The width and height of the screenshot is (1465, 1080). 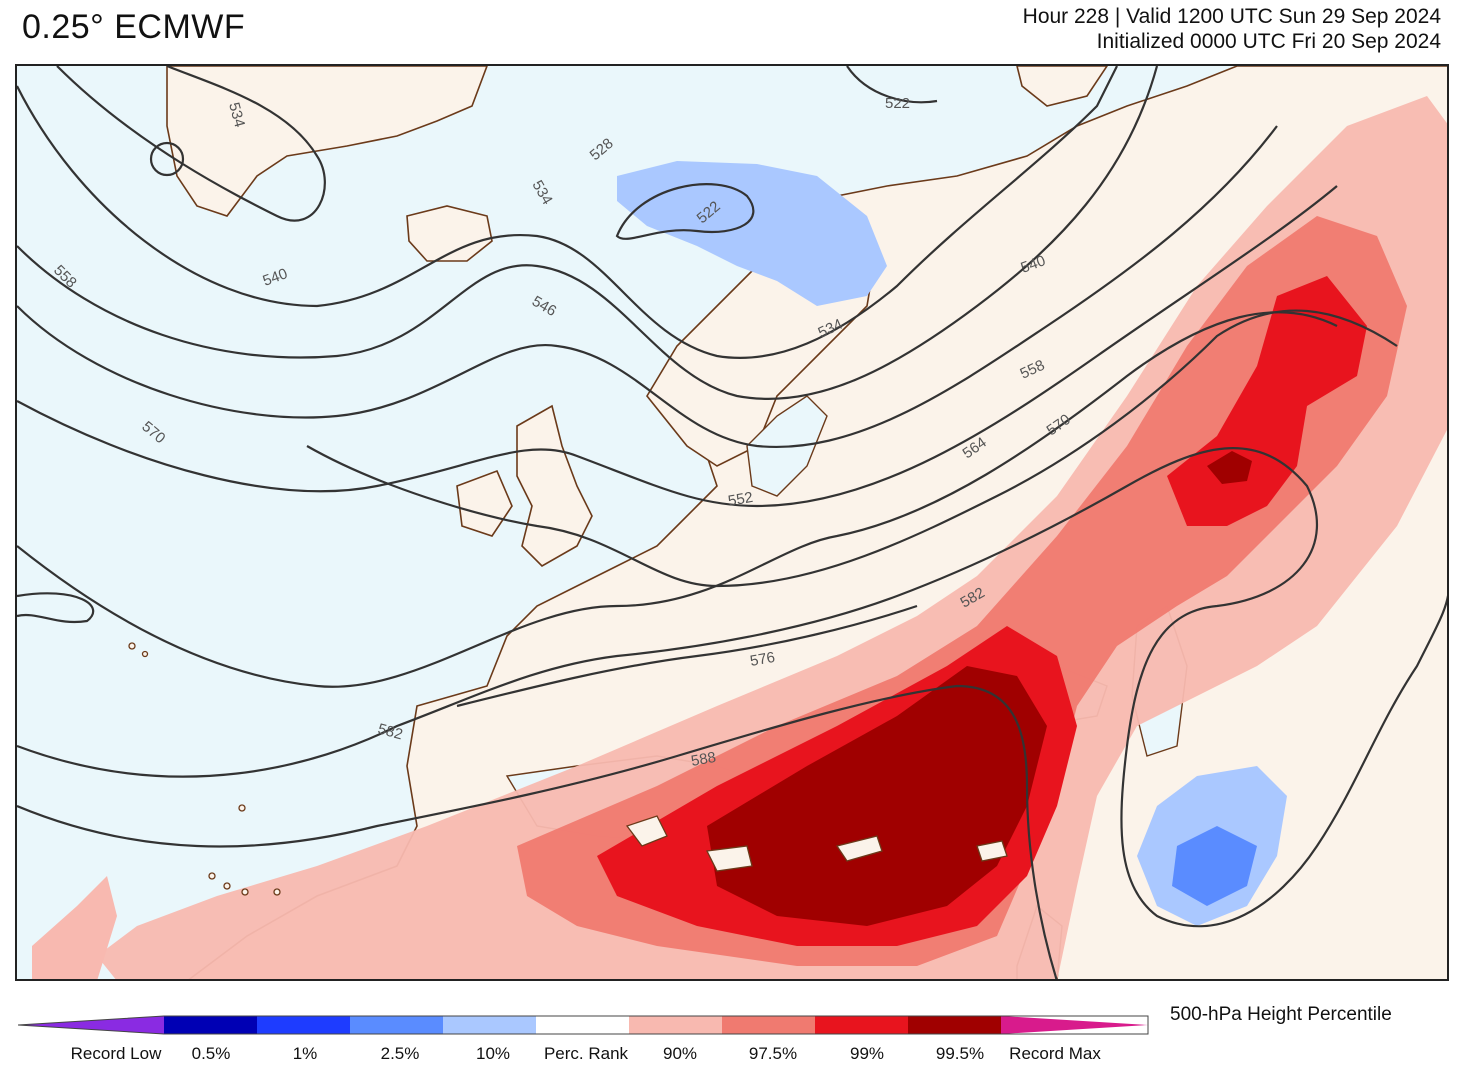 What do you see at coordinates (211, 1053) in the screenshot?
I see `colorbar-label: 0.5%` at bounding box center [211, 1053].